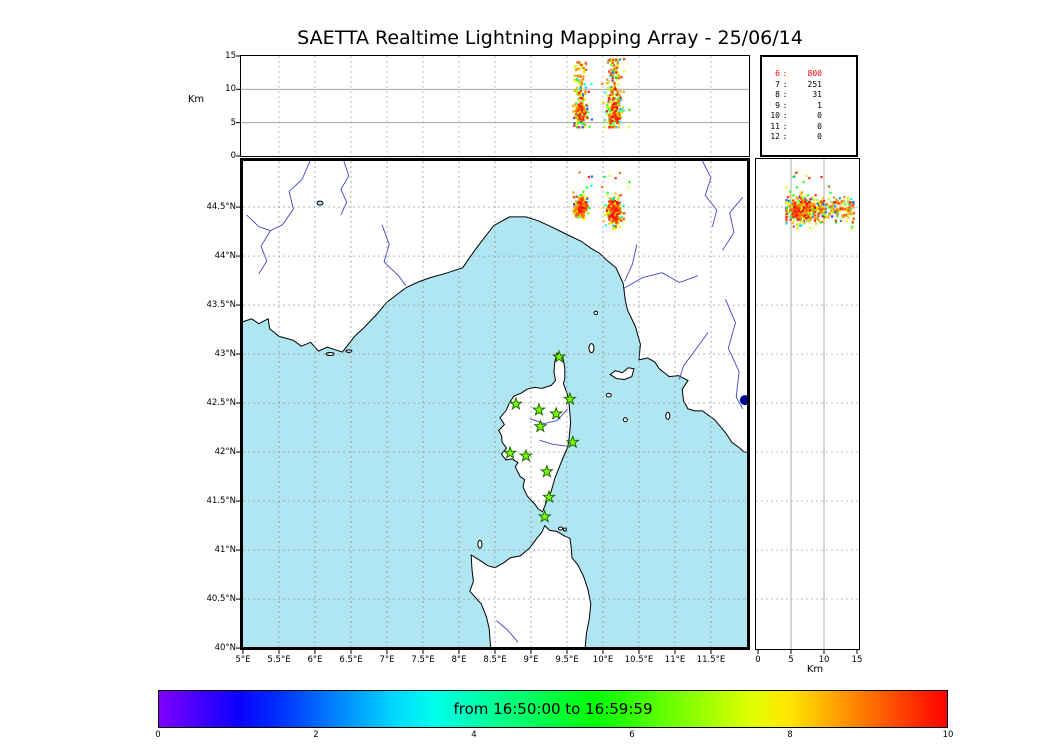  I want to click on montecristo-island, so click(625, 420).